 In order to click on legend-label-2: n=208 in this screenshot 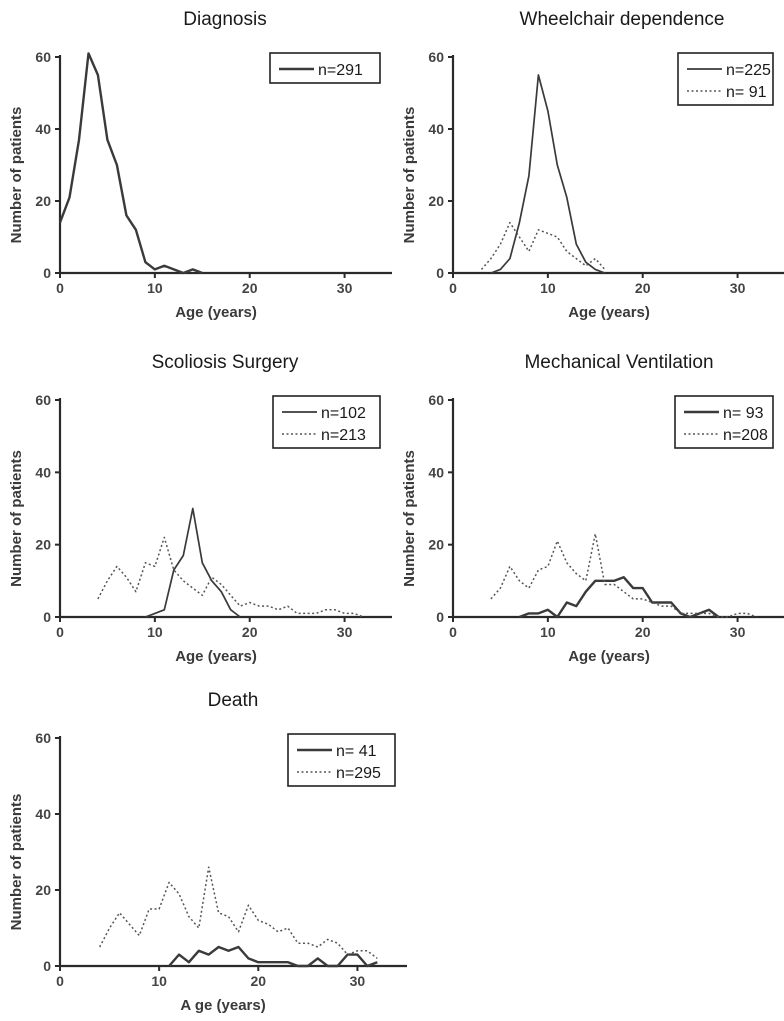, I will do `click(745, 435)`.